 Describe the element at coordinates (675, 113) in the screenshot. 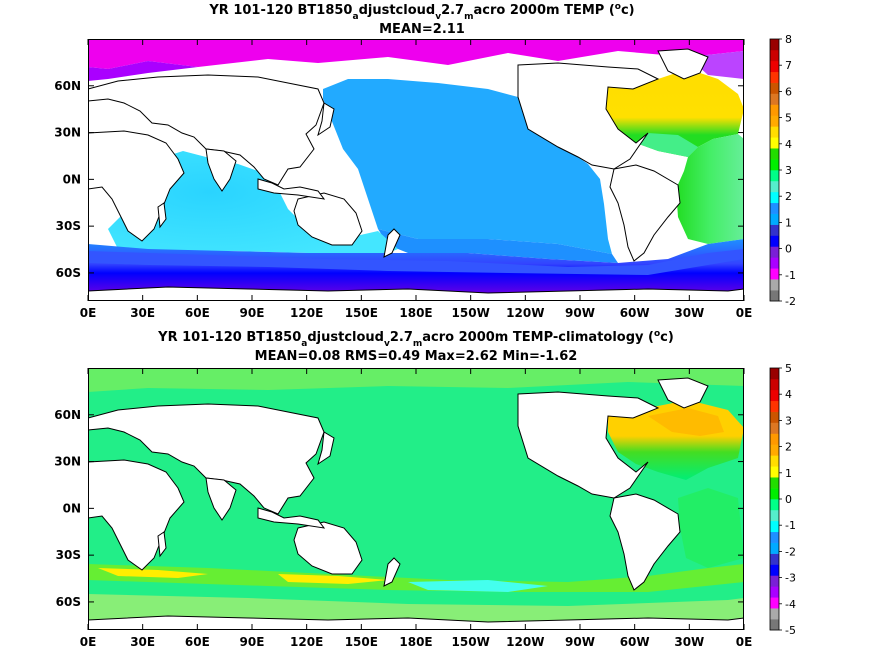

I see `top-north-atlantic` at that location.